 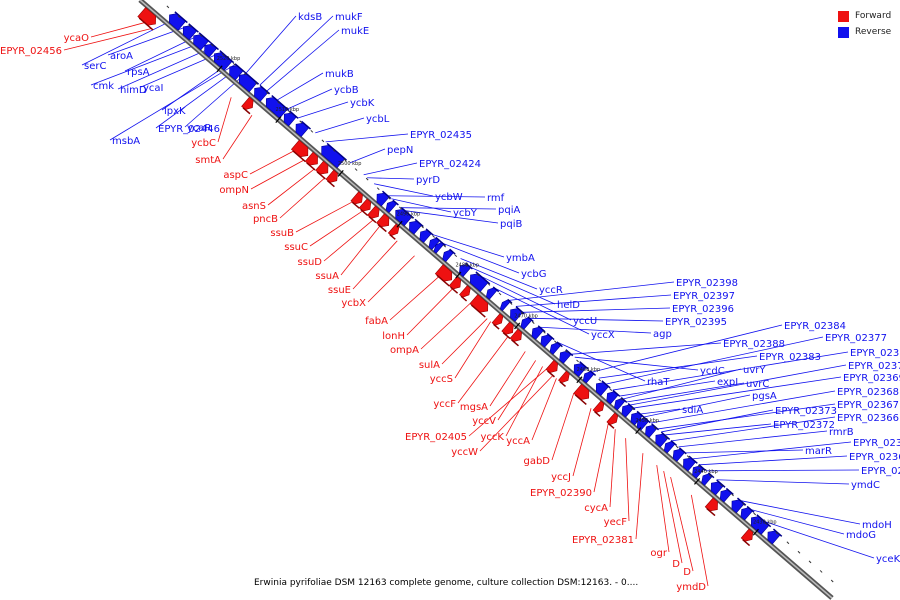 I want to click on gene-label-ycbw: ycbW, so click(x=449, y=197).